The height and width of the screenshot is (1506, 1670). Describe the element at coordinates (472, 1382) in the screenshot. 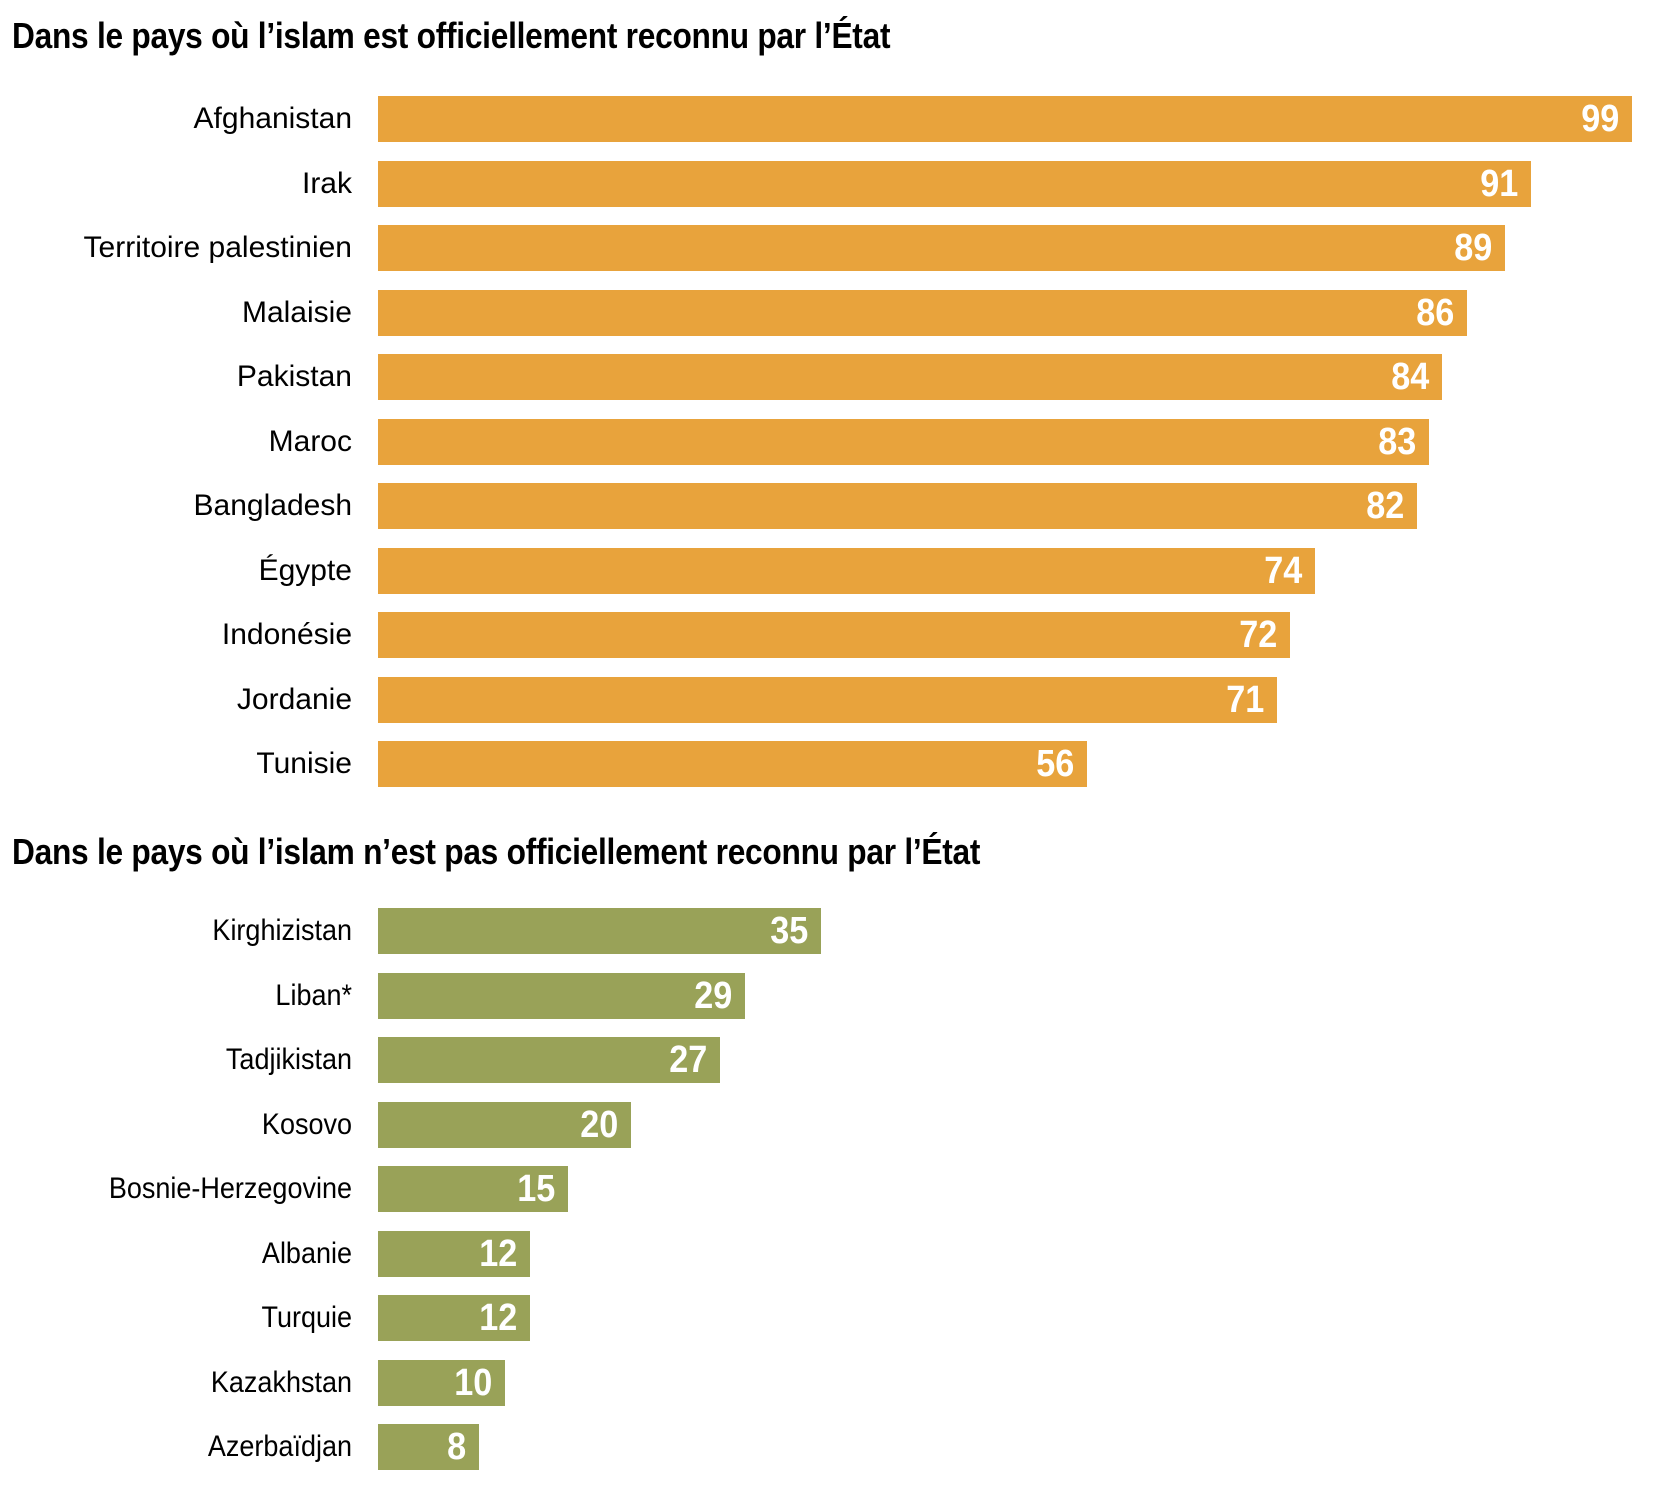

I see `value-label: 10` at that location.